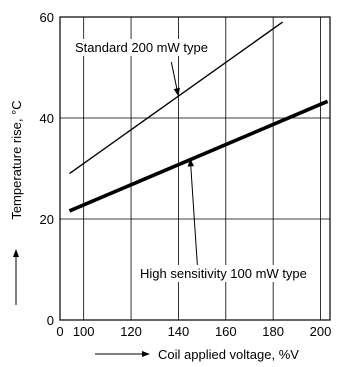 The height and width of the screenshot is (367, 355). What do you see at coordinates (321, 331) in the screenshot?
I see `x-tick-label: 200` at bounding box center [321, 331].